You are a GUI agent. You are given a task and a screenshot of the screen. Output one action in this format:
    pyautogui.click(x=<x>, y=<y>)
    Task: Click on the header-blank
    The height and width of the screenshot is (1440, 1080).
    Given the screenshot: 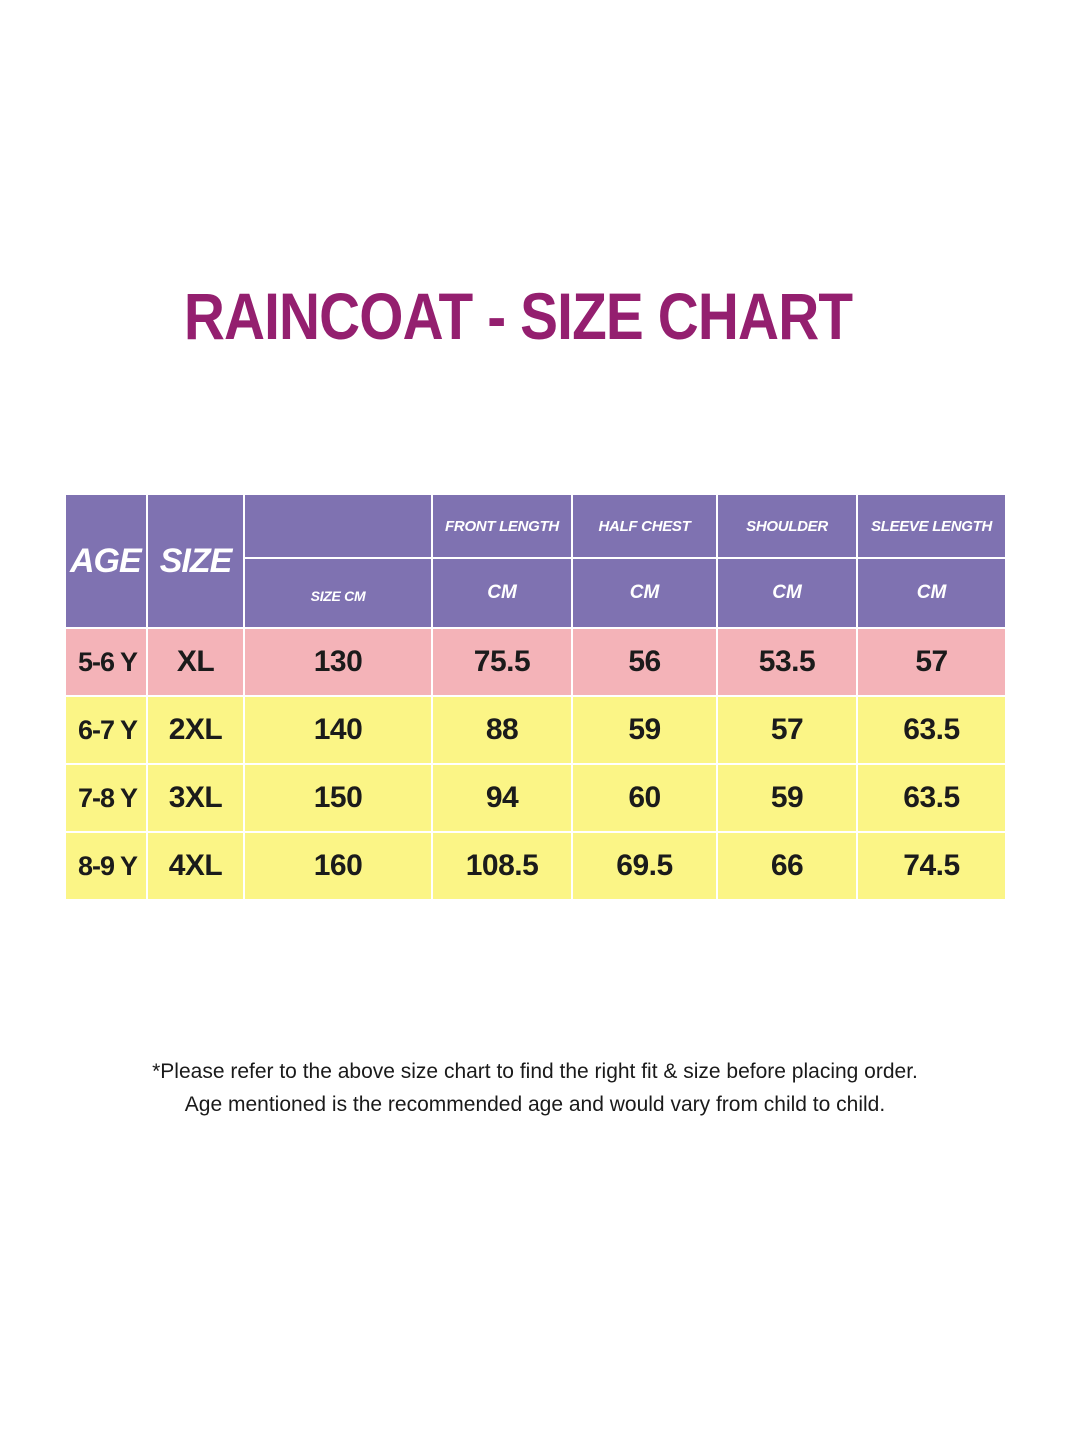 What is the action you would take?
    pyautogui.click(x=338, y=526)
    